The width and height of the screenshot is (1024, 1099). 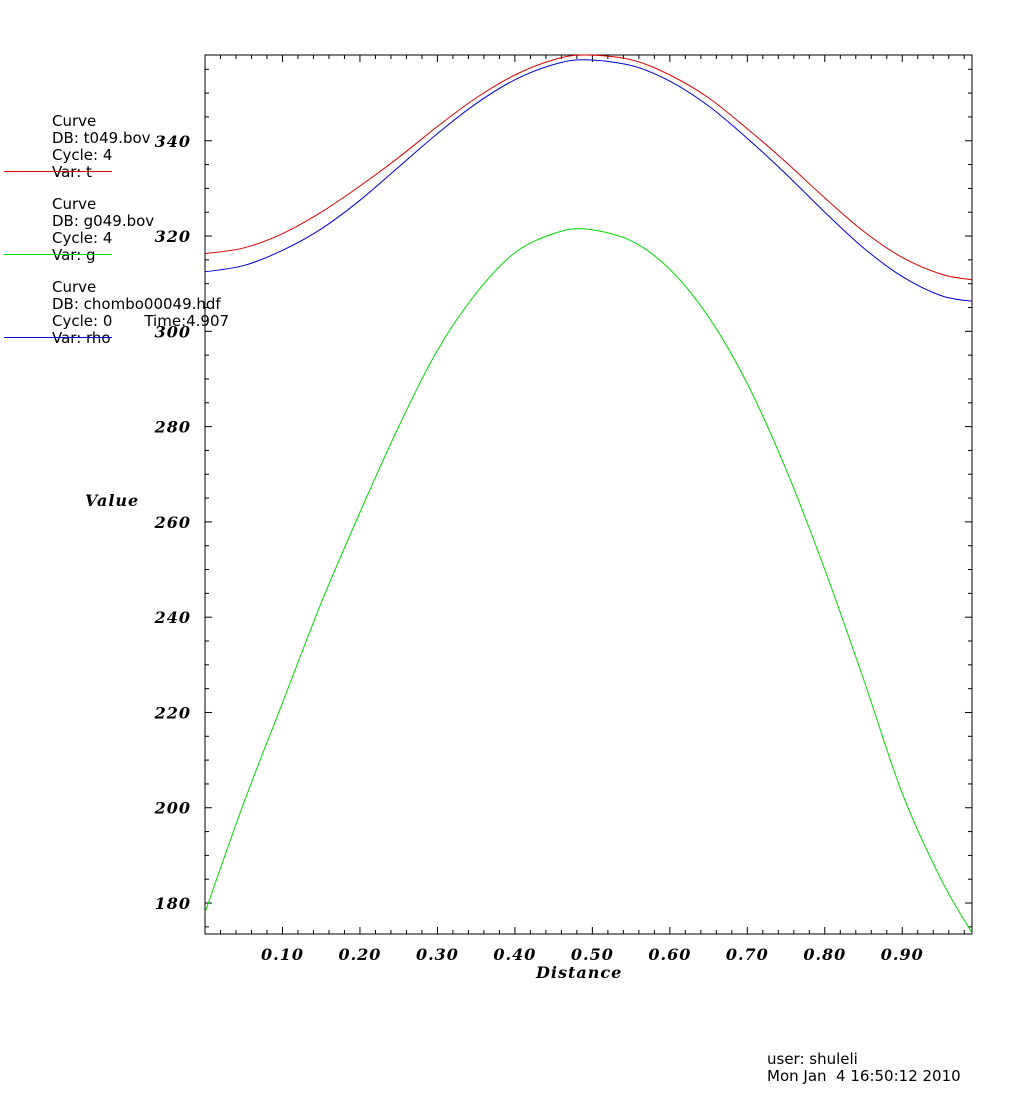 What do you see at coordinates (172, 617) in the screenshot?
I see `y-tick-label: 240` at bounding box center [172, 617].